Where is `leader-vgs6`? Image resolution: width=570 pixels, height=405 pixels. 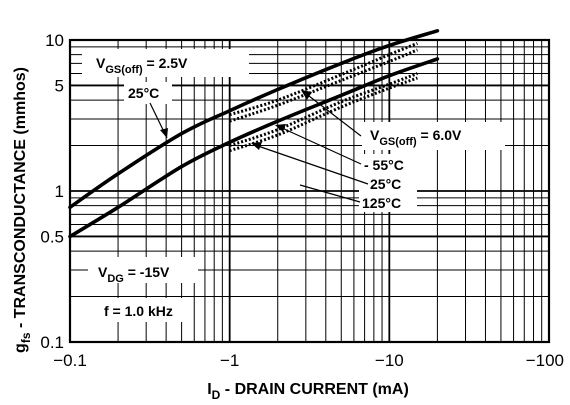 leader-vgs6 is located at coordinates (335, 116).